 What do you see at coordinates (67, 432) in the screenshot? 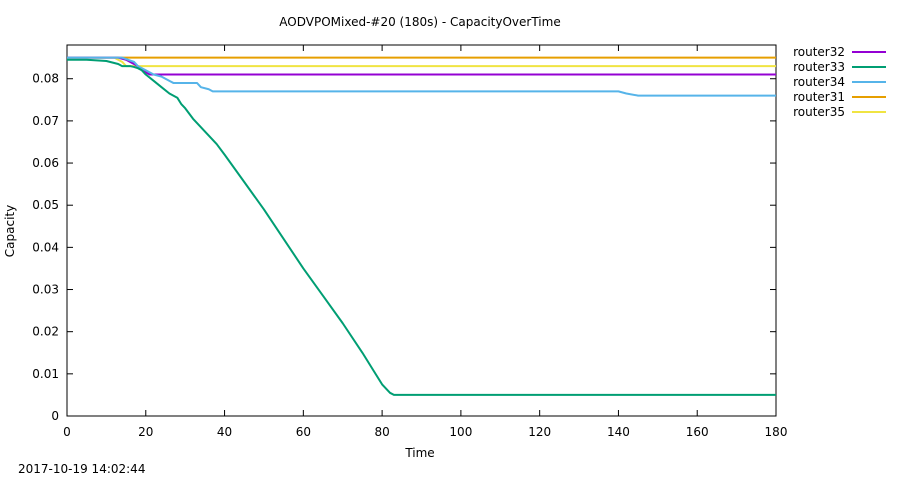
I see `x-tick-label: 0` at bounding box center [67, 432].